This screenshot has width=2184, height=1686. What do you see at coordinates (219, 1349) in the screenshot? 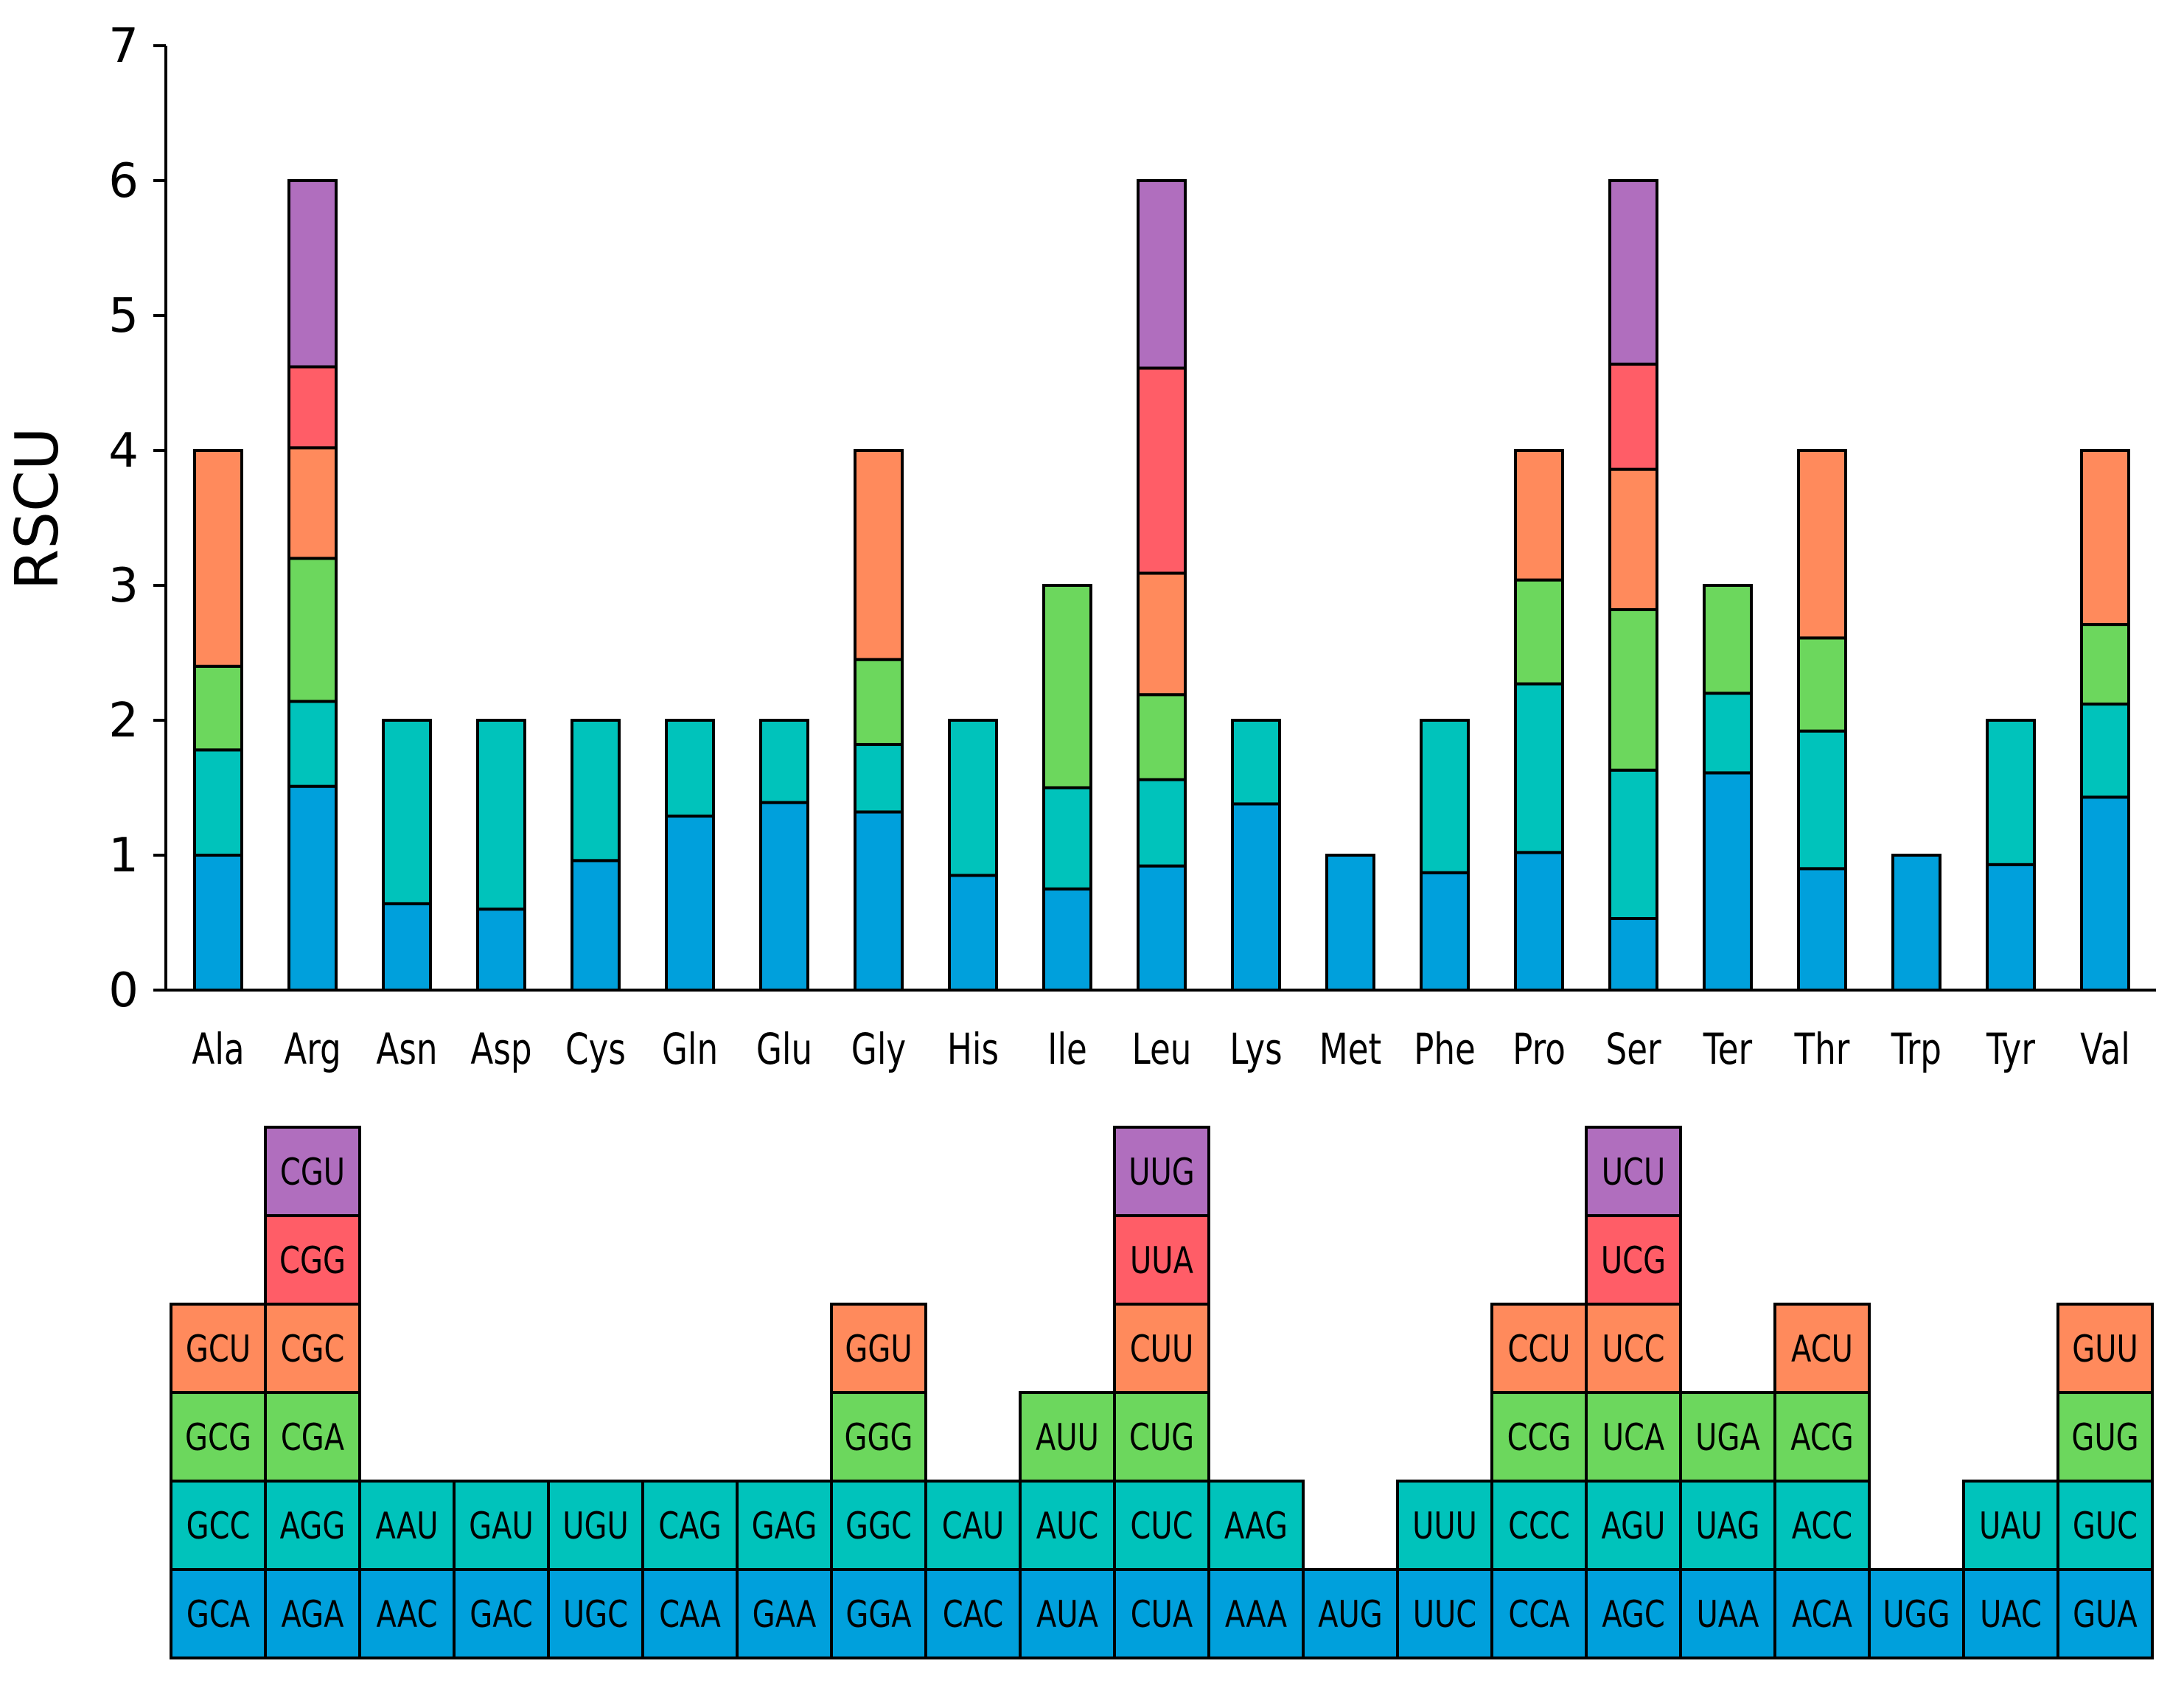
I see `codon-label: GCU` at bounding box center [219, 1349].